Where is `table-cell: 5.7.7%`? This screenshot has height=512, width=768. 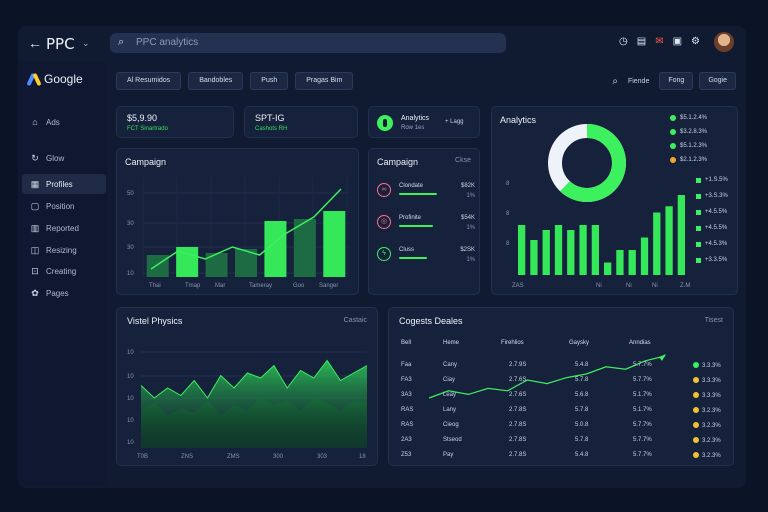 table-cell: 5.7.7% is located at coordinates (642, 455).